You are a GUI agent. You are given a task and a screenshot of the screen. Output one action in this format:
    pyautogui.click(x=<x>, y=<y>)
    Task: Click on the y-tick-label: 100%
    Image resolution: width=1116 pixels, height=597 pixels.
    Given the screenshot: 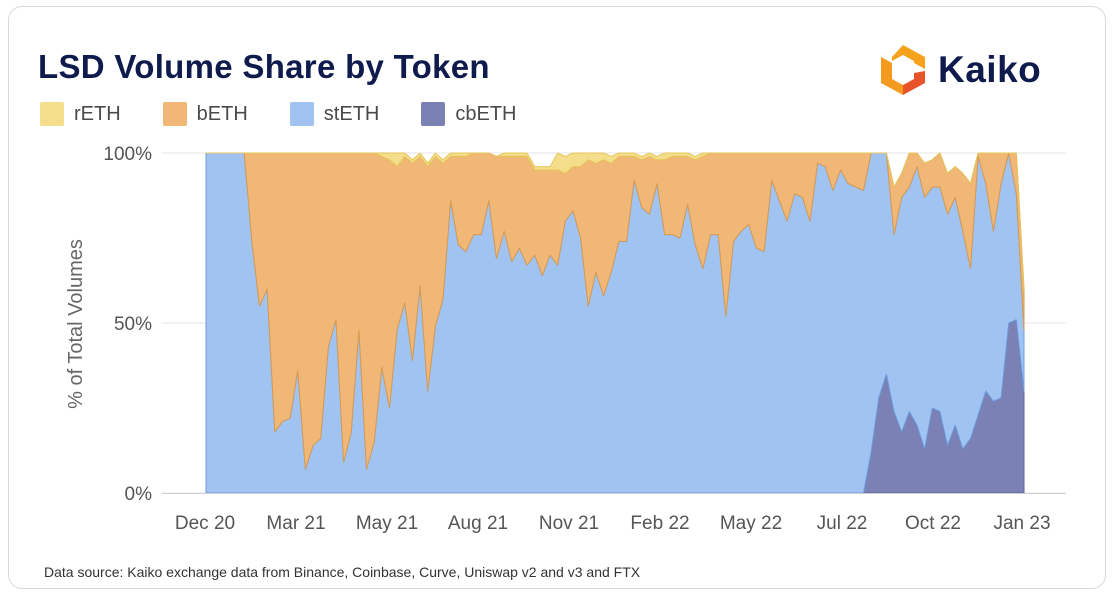 What is the action you would take?
    pyautogui.click(x=127, y=154)
    